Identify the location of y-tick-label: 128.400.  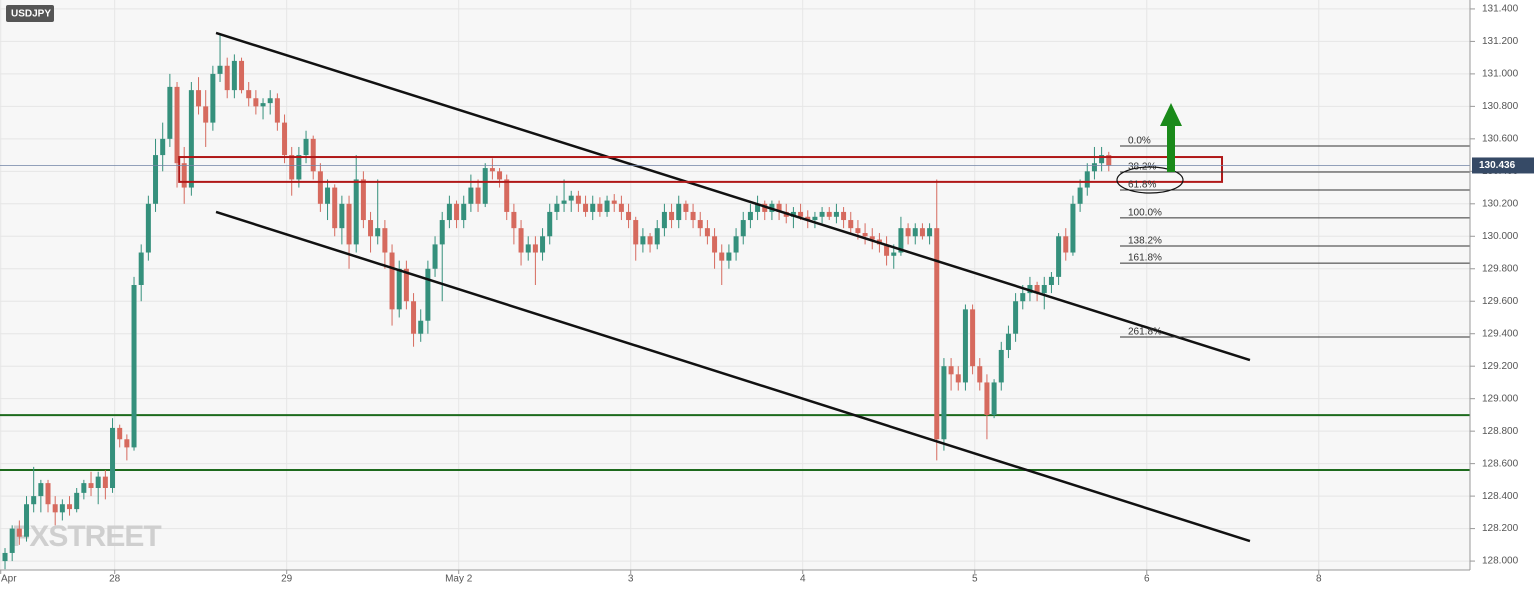
(1500, 496).